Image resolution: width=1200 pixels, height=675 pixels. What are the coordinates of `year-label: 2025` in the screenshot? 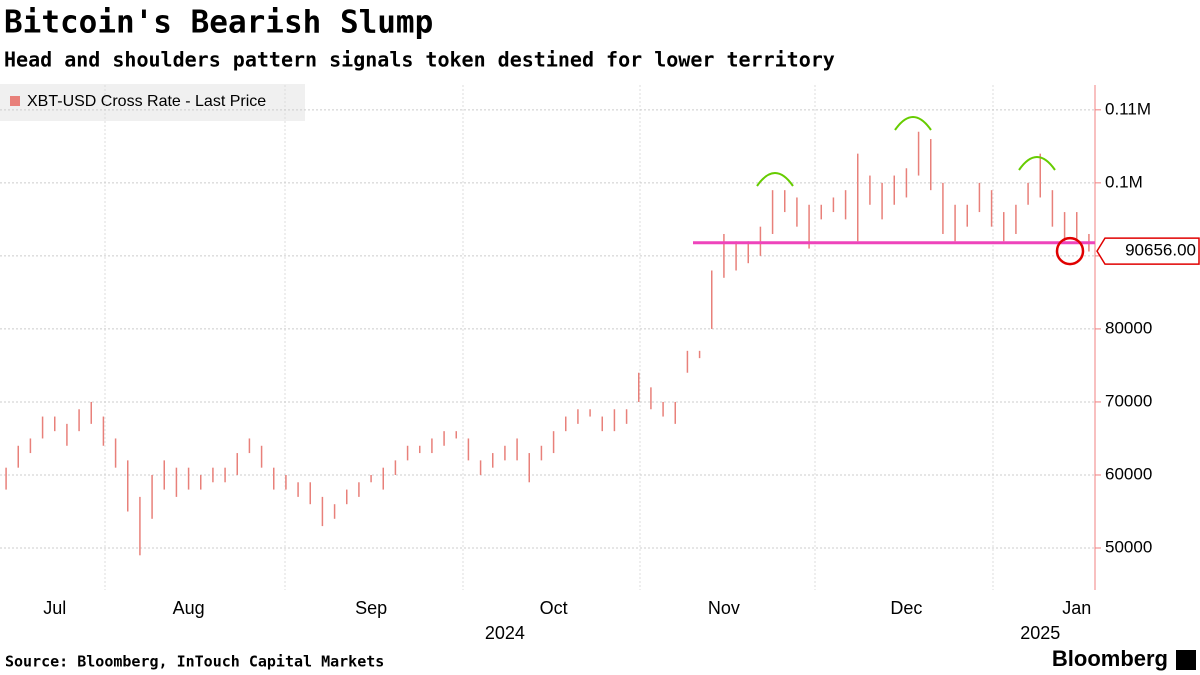 It's located at (1040, 633).